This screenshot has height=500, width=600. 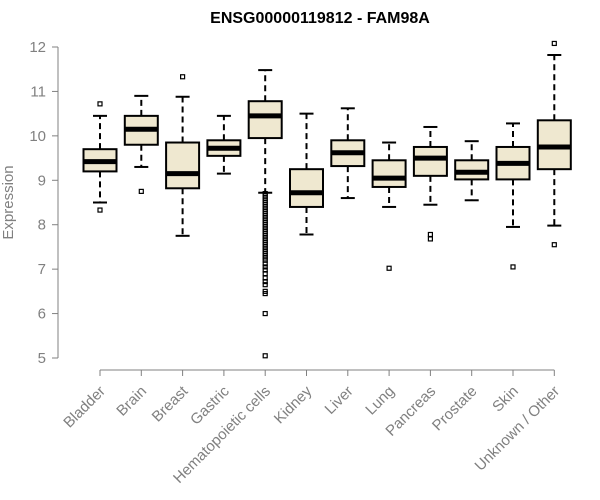 What do you see at coordinates (37, 136) in the screenshot?
I see `y-tick-label: 10` at bounding box center [37, 136].